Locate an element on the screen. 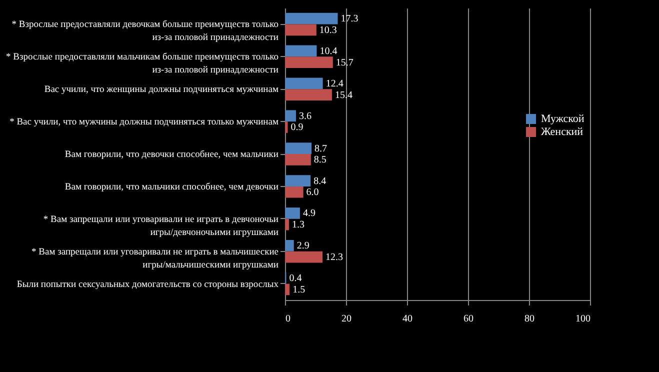  legend-label: Мужской is located at coordinates (562, 119).